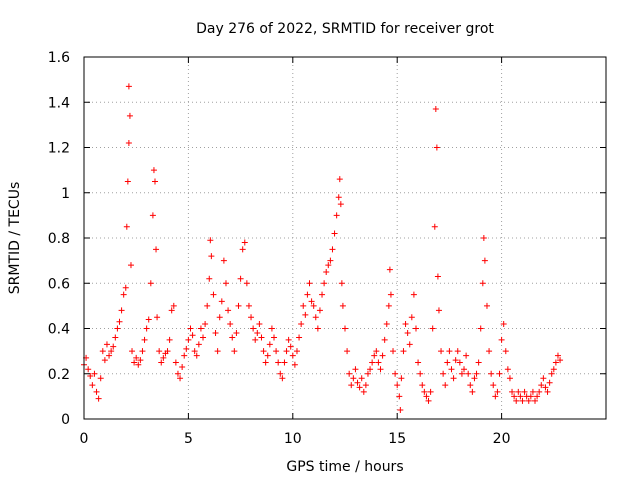 The height and width of the screenshot is (480, 640). Describe the element at coordinates (188, 439) in the screenshot. I see `x-tick-label: 5` at that location.